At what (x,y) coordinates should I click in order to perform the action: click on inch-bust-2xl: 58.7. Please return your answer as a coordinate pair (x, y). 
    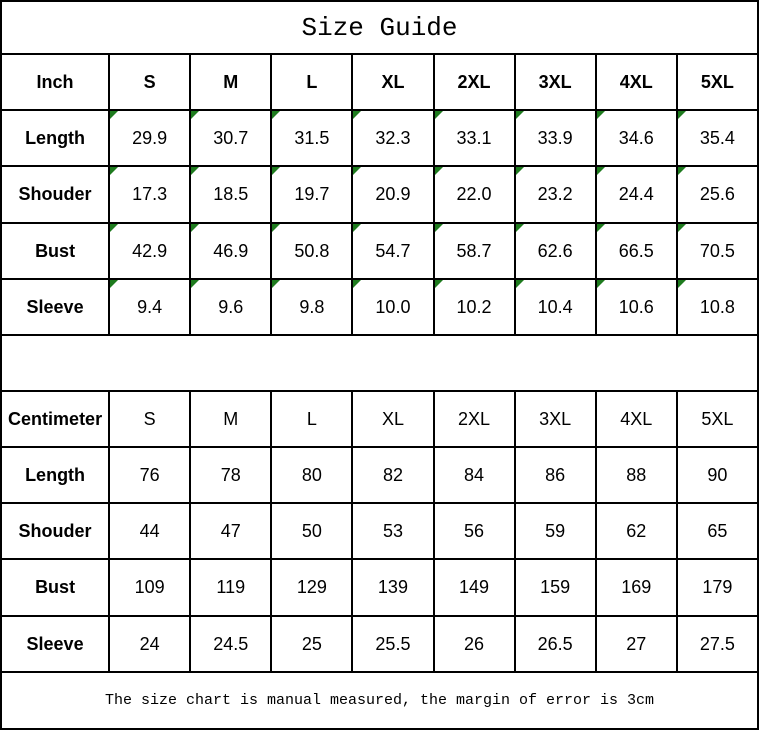
    Looking at the image, I should click on (474, 250).